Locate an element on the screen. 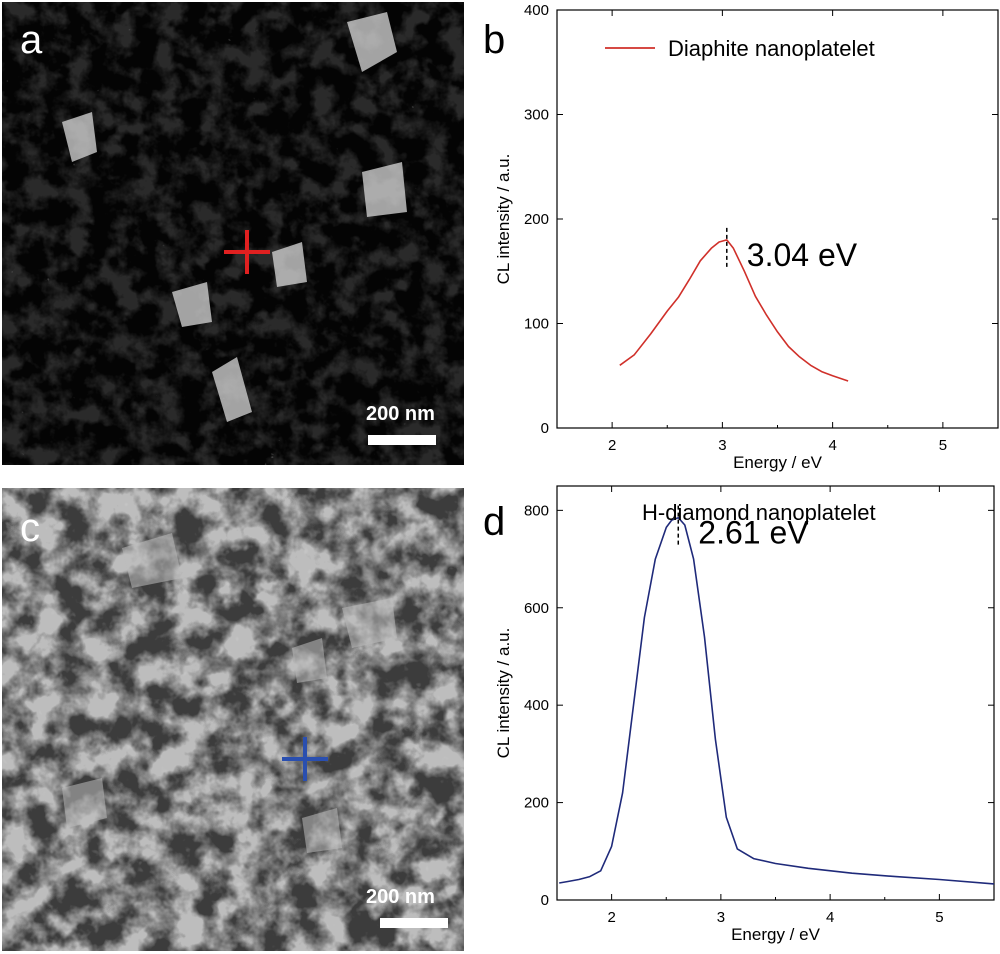 The image size is (1000, 954). y-tick-label: 800 is located at coordinates (536, 510).